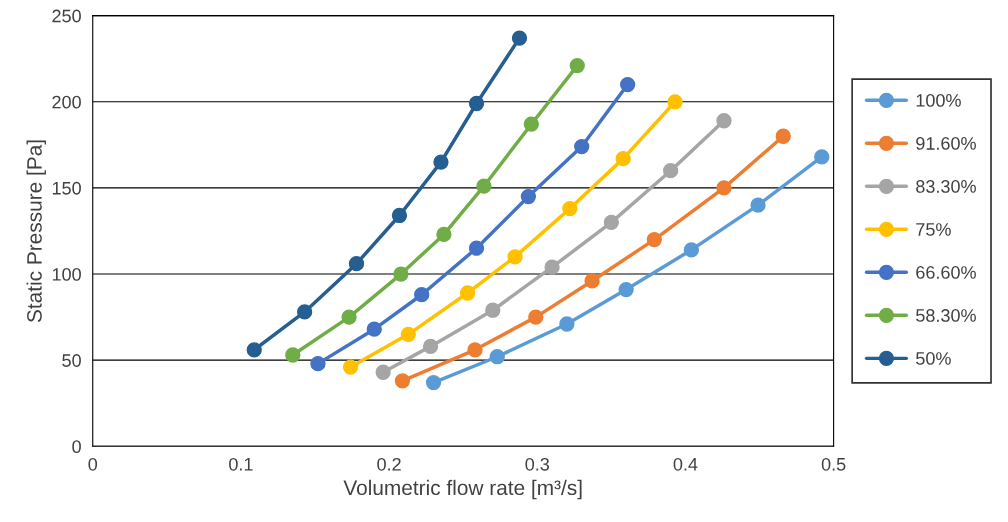  I want to click on x-tick-label: 0.3, so click(537, 464).